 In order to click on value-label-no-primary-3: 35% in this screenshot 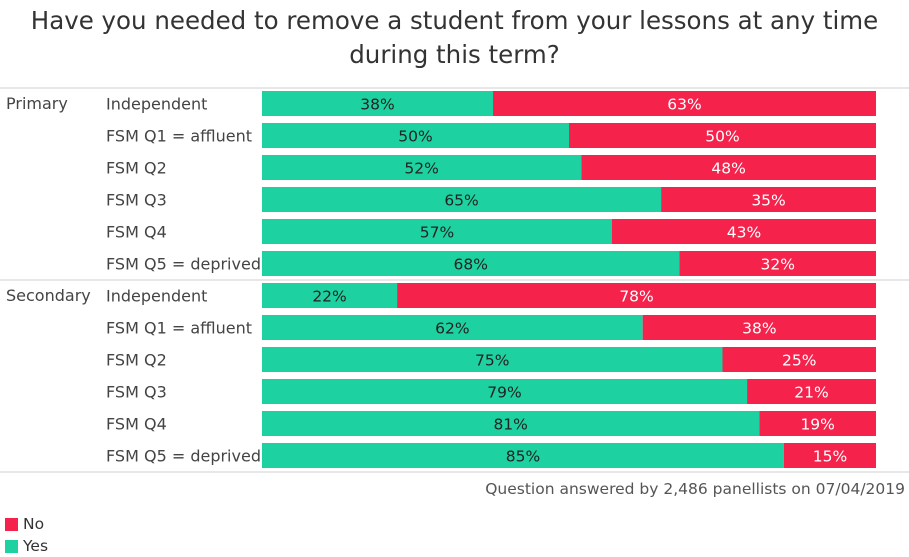, I will do `click(768, 201)`.